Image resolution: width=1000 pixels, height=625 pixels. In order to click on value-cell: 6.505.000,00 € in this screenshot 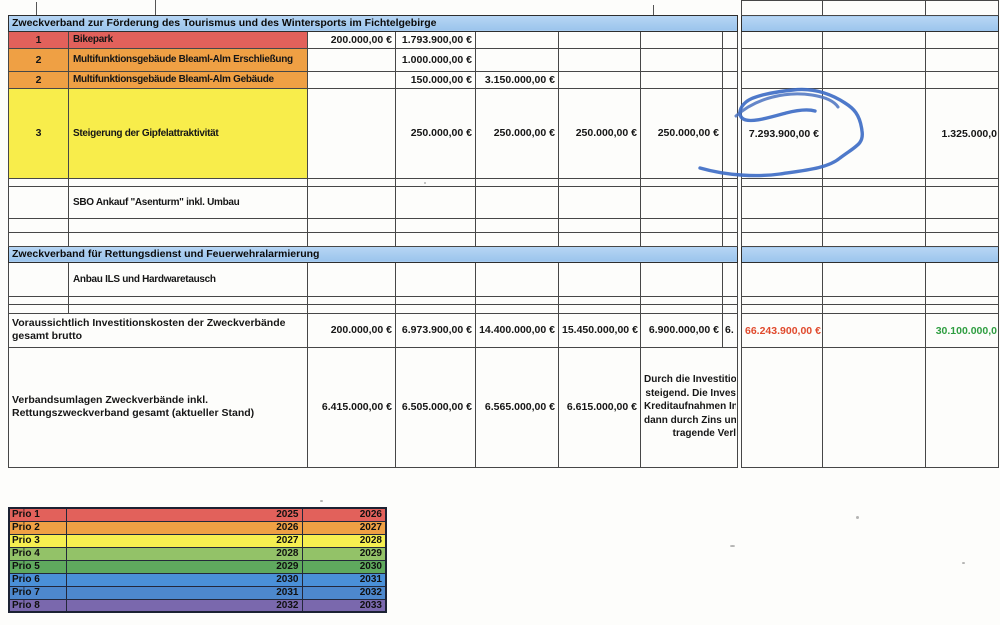, I will do `click(435, 407)`.